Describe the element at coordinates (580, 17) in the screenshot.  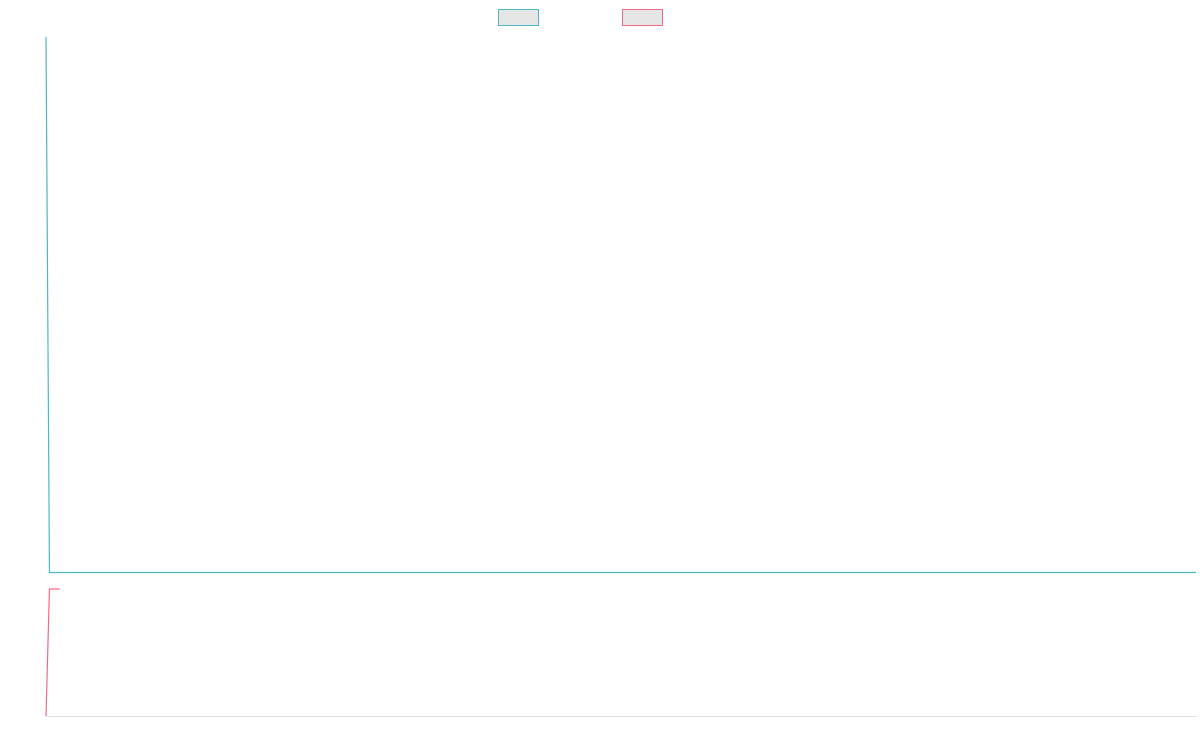
I see `legend` at that location.